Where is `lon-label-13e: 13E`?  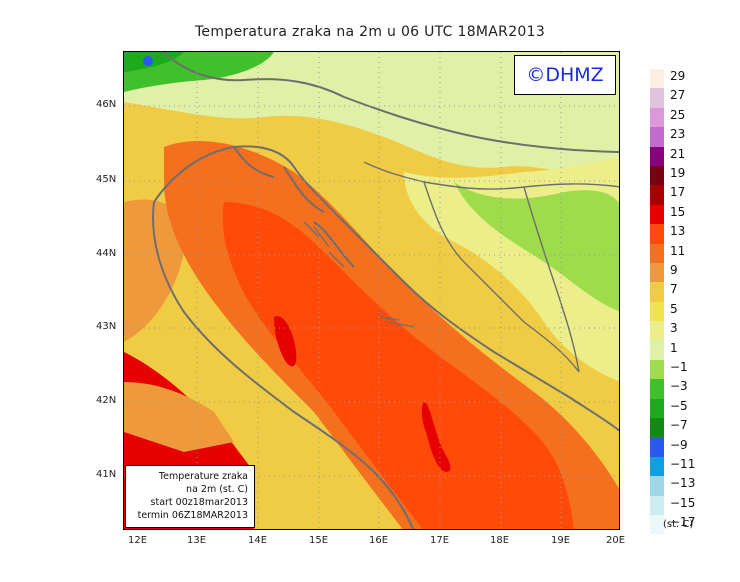 lon-label-13e: 13E is located at coordinates (197, 540).